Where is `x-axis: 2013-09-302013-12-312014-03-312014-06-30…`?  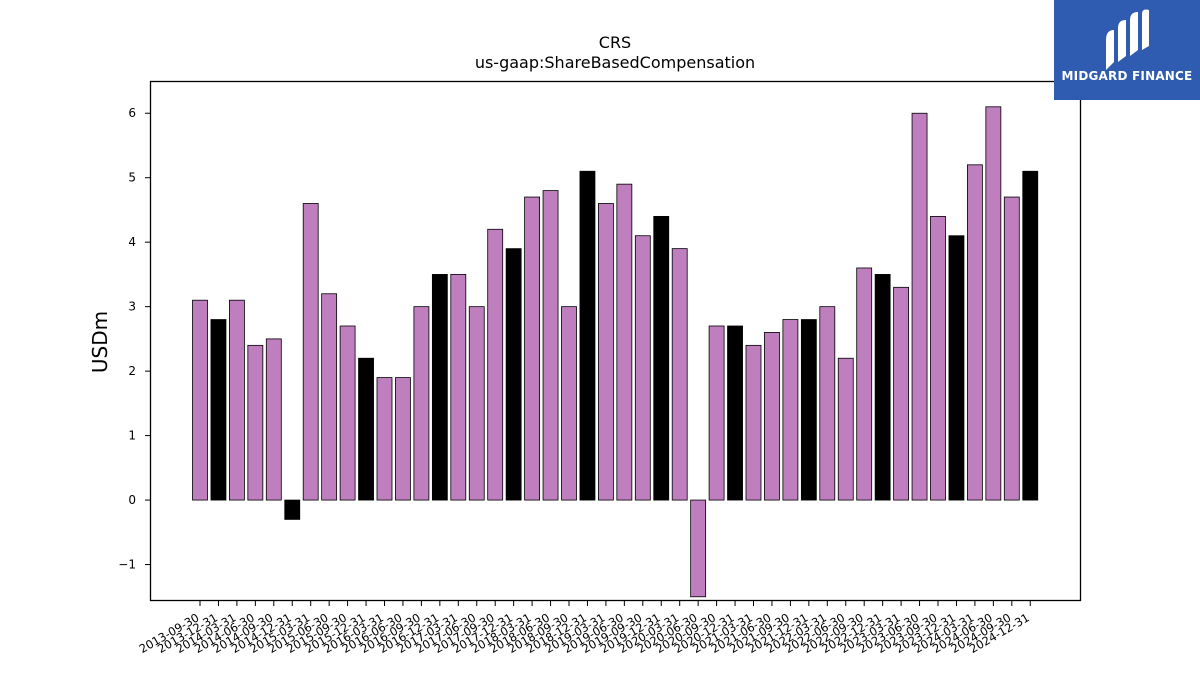
x-axis: 2013-09-302013-12-312014-03-312014-06-30… is located at coordinates (584, 628).